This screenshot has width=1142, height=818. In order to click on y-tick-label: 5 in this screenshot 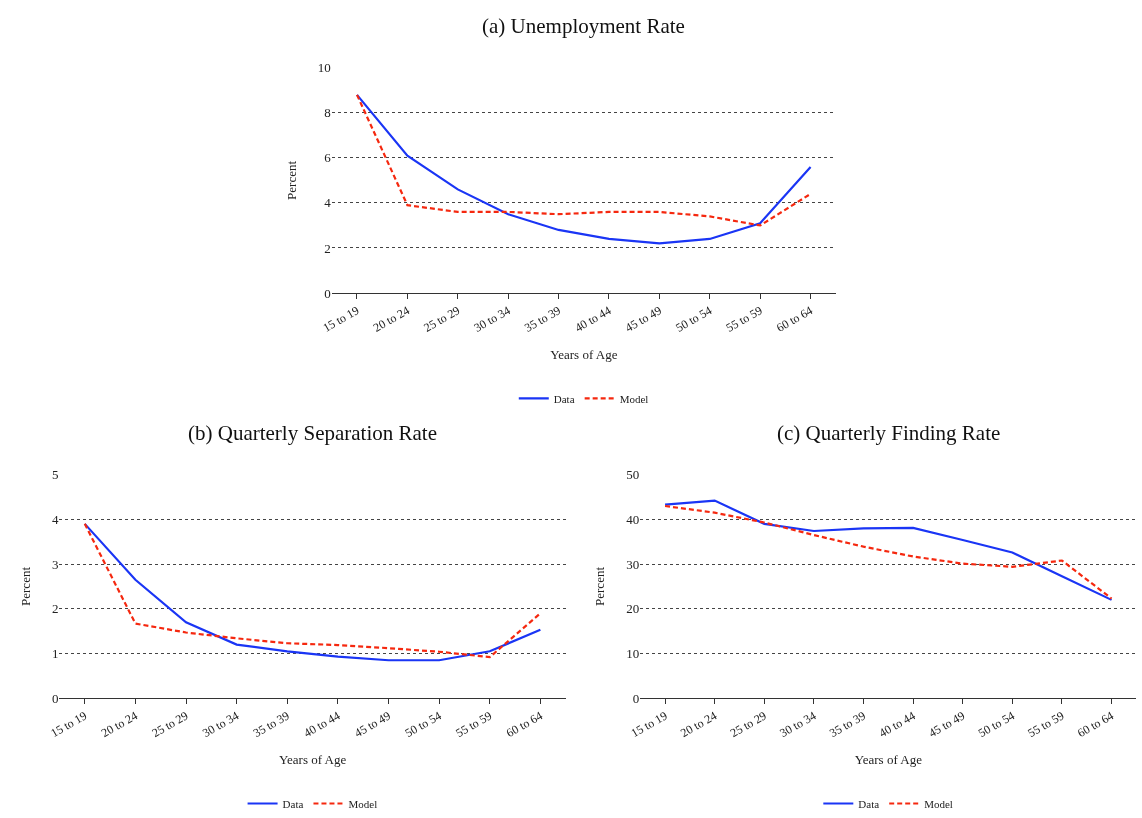, I will do `click(55, 475)`.